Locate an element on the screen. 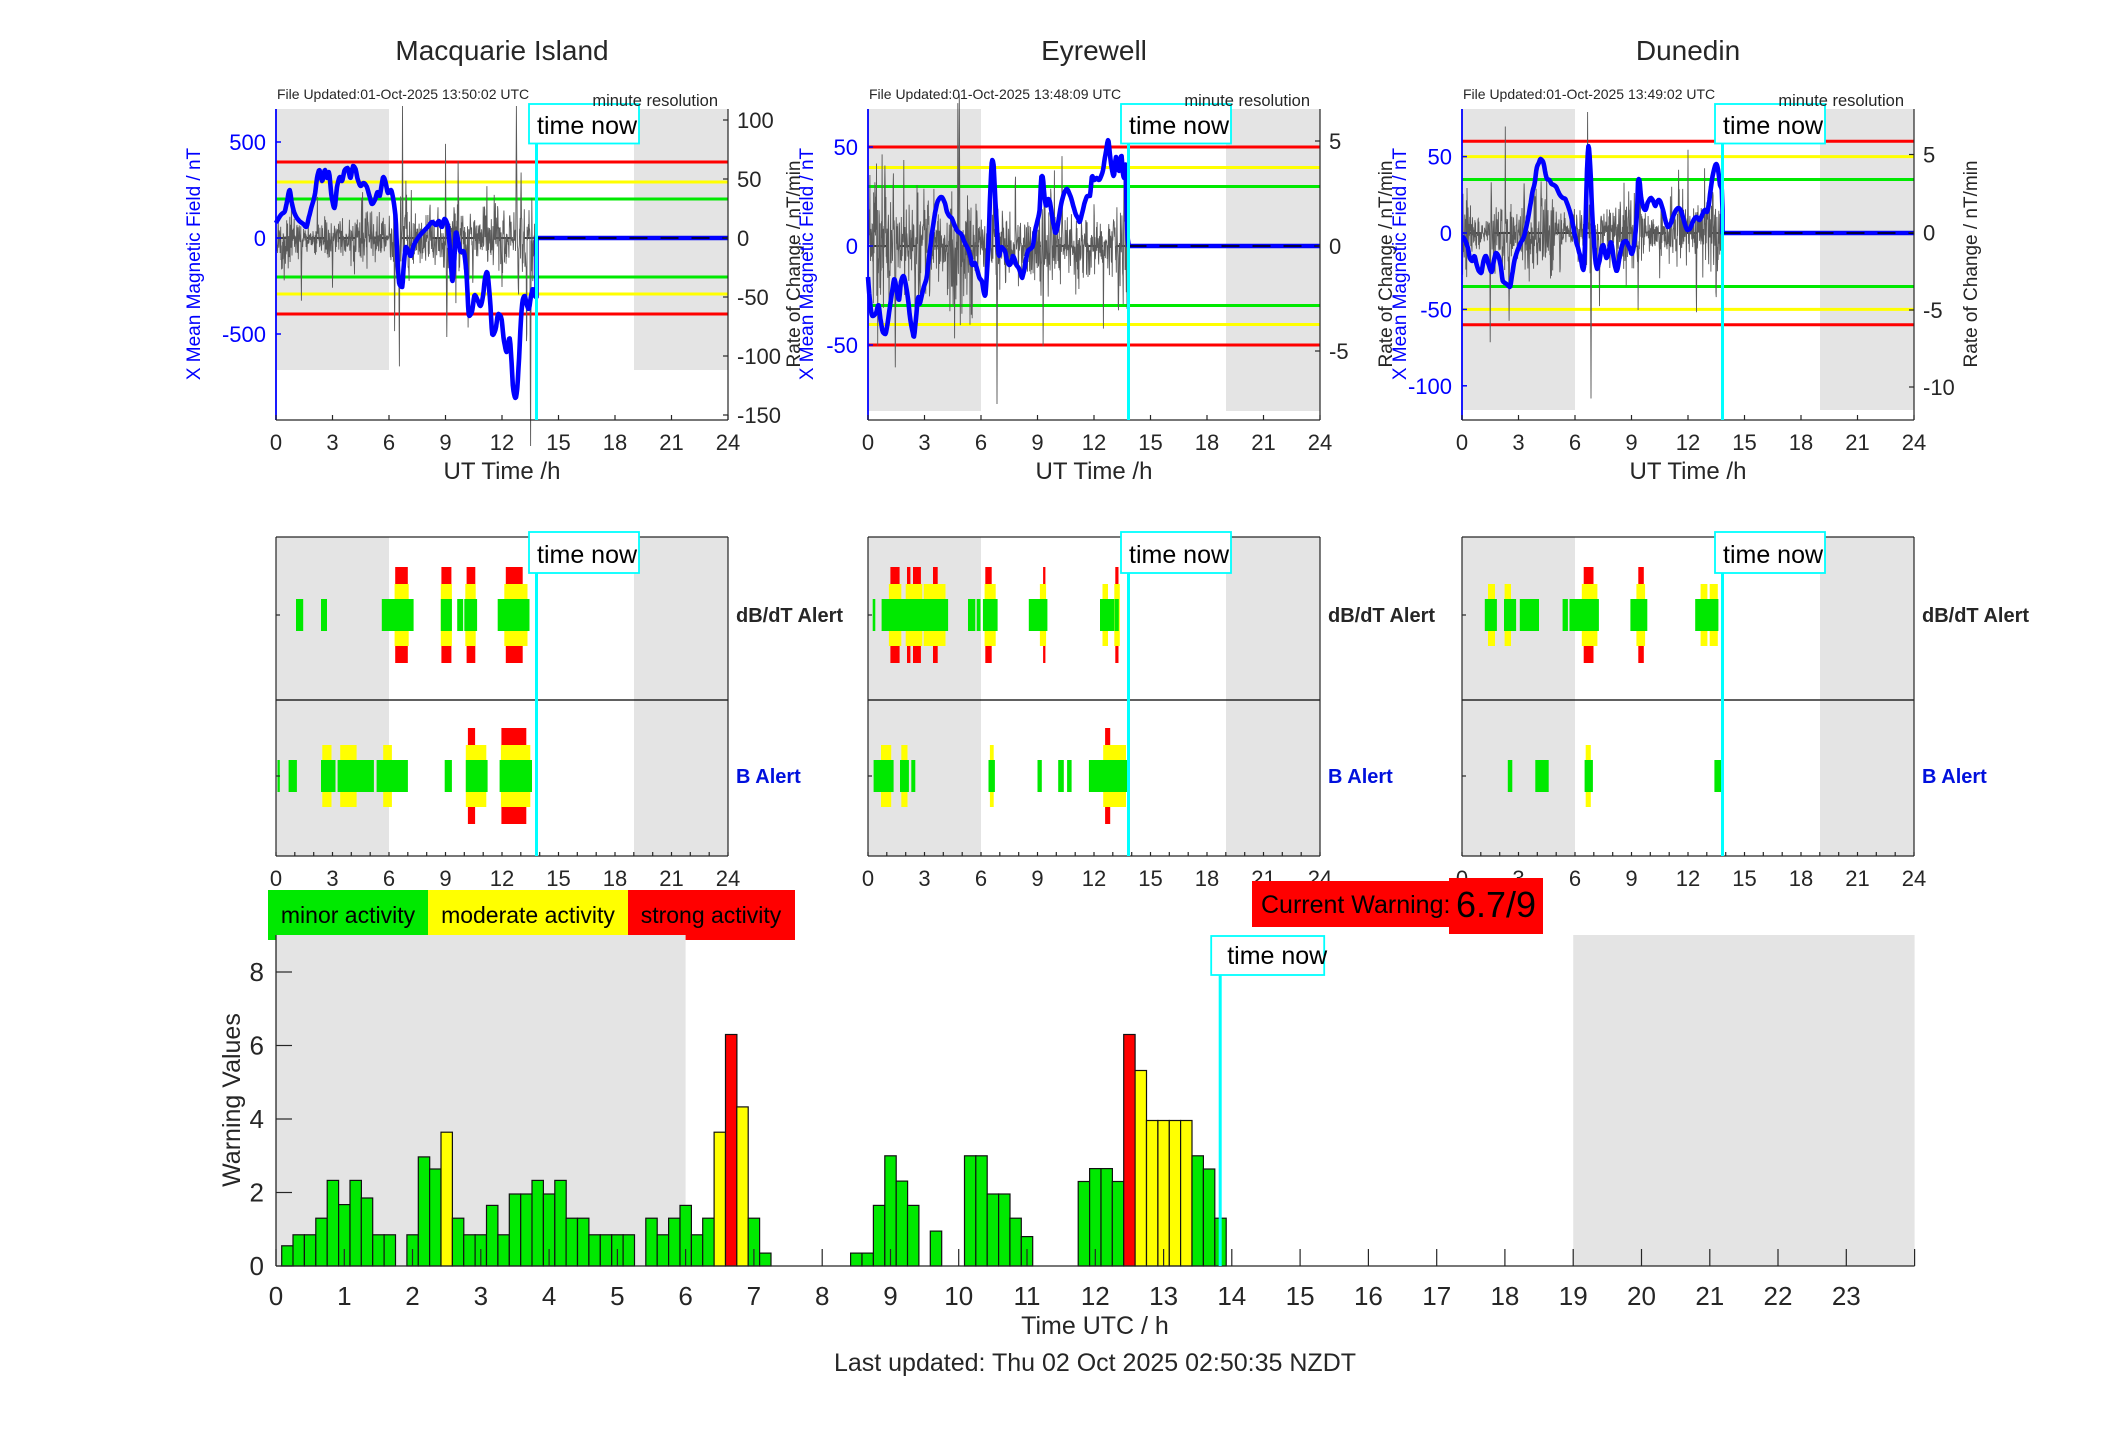 The image size is (2117, 1442). svg-text: 16 is located at coordinates (1368, 1296).